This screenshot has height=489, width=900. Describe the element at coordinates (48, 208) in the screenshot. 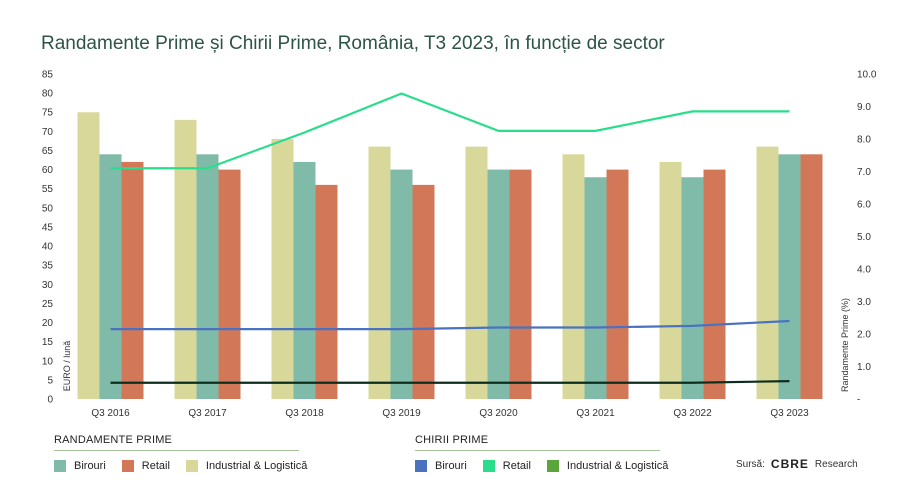

I see `y-left-tick-label: 50` at that location.